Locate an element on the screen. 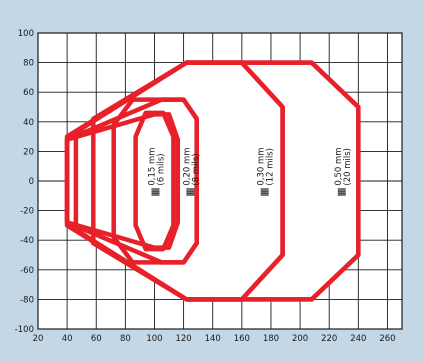  series-label-line1: 0,20 mm is located at coordinates (187, 166).